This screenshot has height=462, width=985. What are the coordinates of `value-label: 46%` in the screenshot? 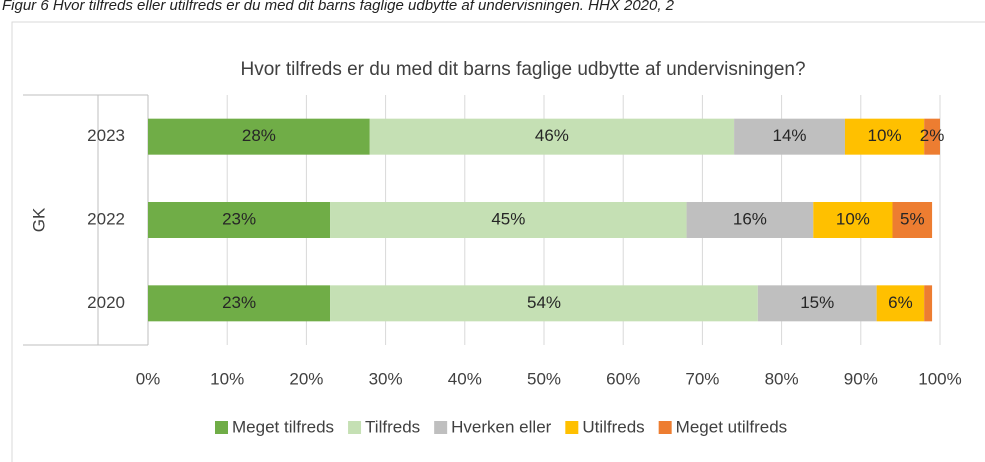 It's located at (552, 135).